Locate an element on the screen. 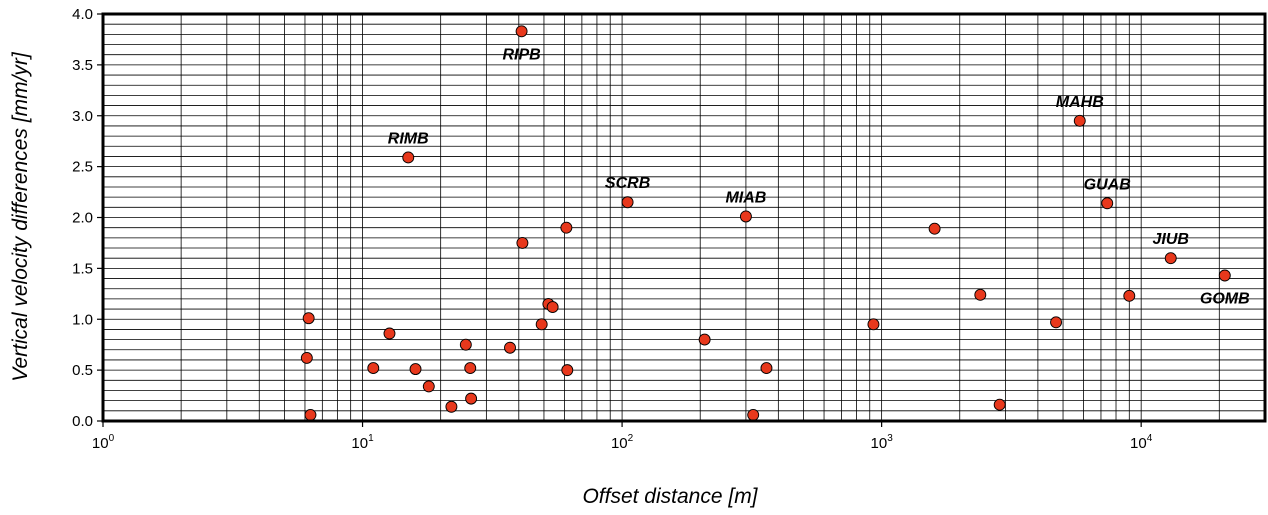  y-axis-ticks: 0.0 0.5 1.0 1.5 2.0 2.5 3.0 3.5 4.0 is located at coordinates (87, 218).